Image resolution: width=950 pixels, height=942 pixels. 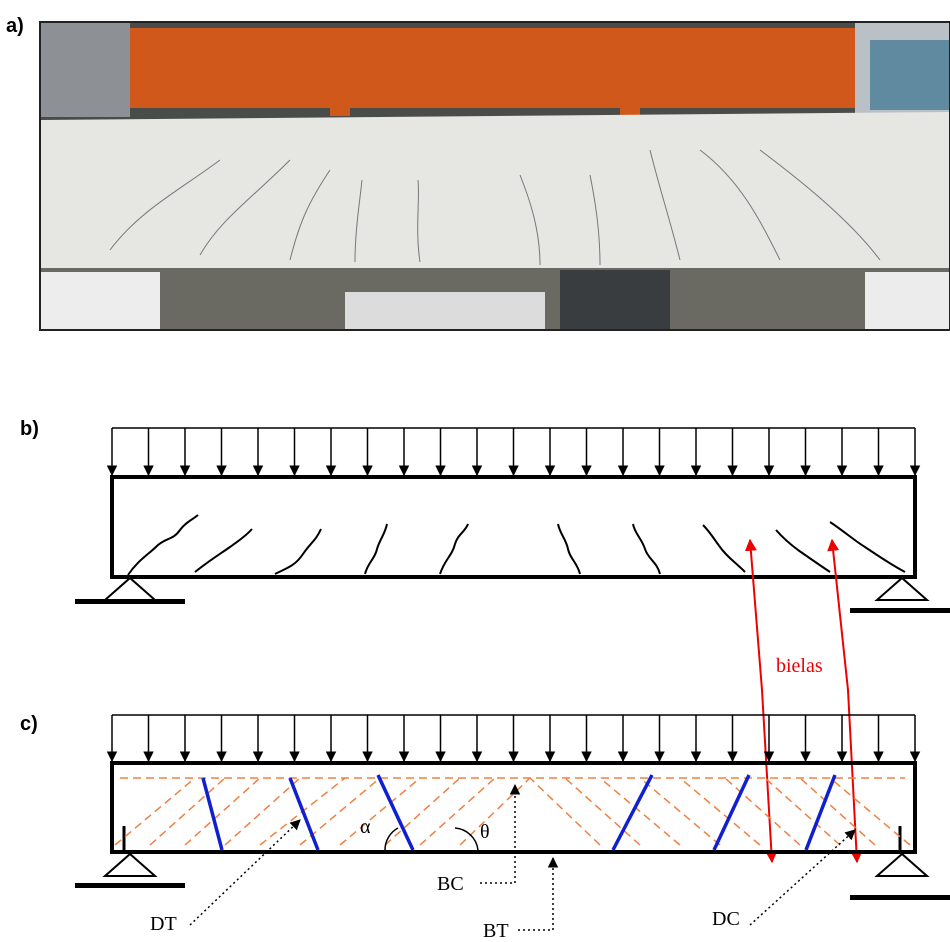 What do you see at coordinates (803, 701) in the screenshot?
I see `biela-arrows` at bounding box center [803, 701].